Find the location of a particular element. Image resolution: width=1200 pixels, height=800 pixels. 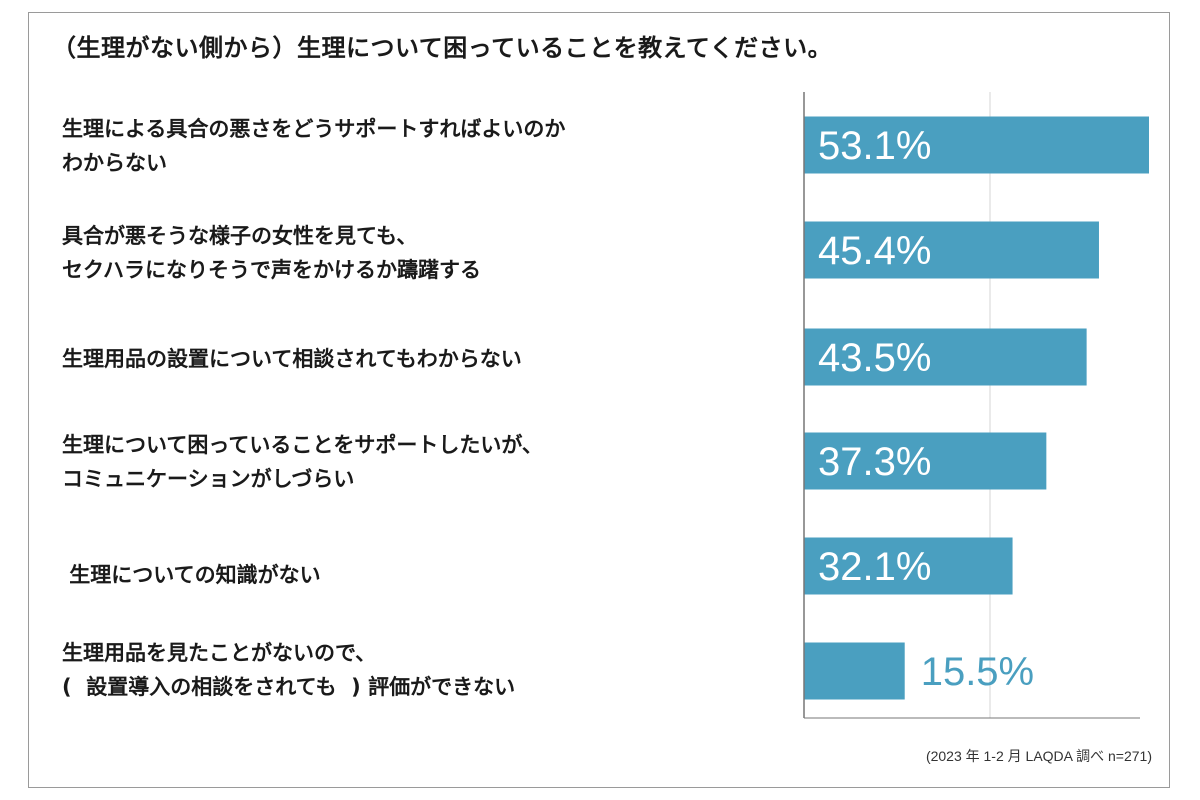

data-label: 32.1% is located at coordinates (874, 567).